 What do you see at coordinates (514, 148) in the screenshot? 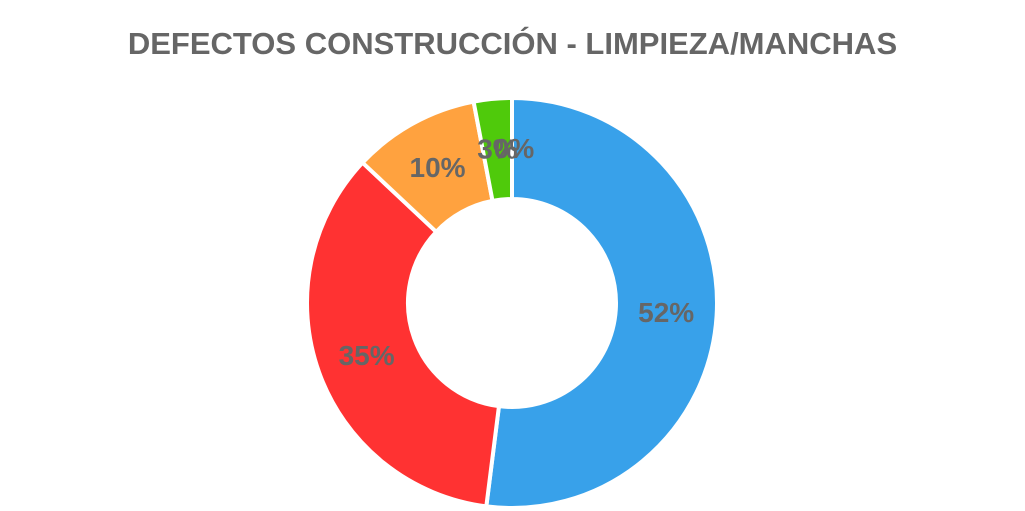
I see `zero-slice-label-1: 0%` at bounding box center [514, 148].